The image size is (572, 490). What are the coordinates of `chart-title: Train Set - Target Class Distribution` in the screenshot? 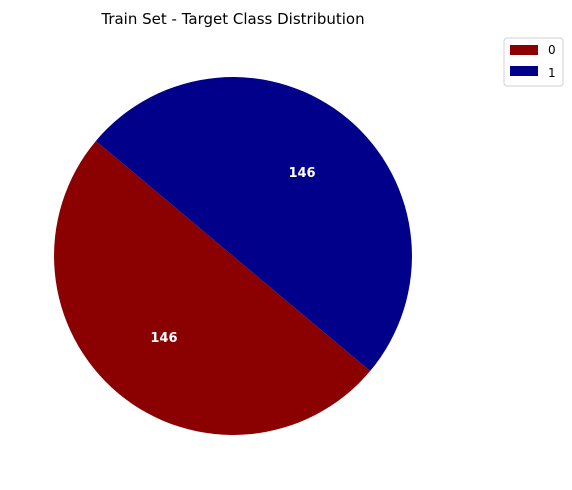 It's located at (232, 19).